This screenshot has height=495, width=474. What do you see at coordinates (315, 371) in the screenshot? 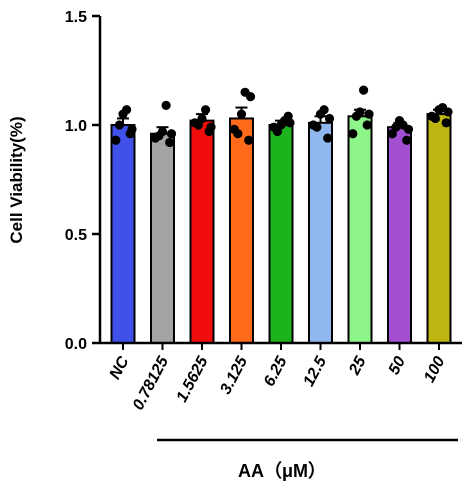
I see `x-tick-label: 12.5` at bounding box center [315, 371].